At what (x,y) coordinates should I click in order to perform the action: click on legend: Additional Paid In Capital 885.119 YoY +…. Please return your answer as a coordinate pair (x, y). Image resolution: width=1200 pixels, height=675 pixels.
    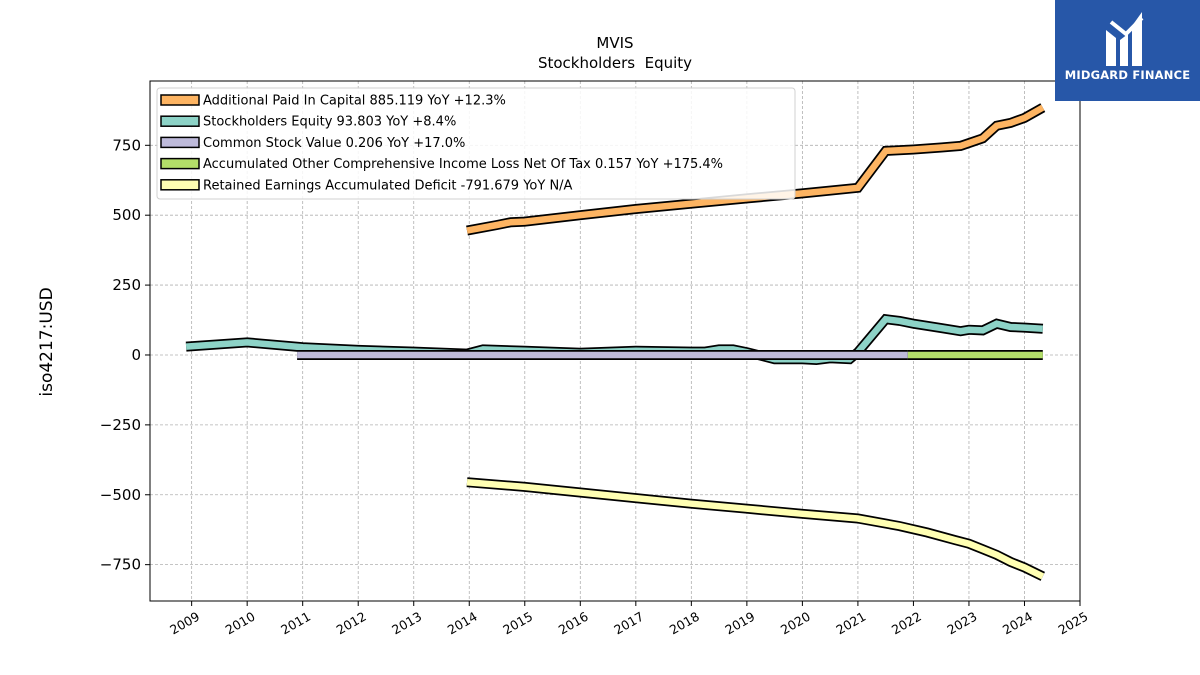
    Looking at the image, I should click on (476, 143).